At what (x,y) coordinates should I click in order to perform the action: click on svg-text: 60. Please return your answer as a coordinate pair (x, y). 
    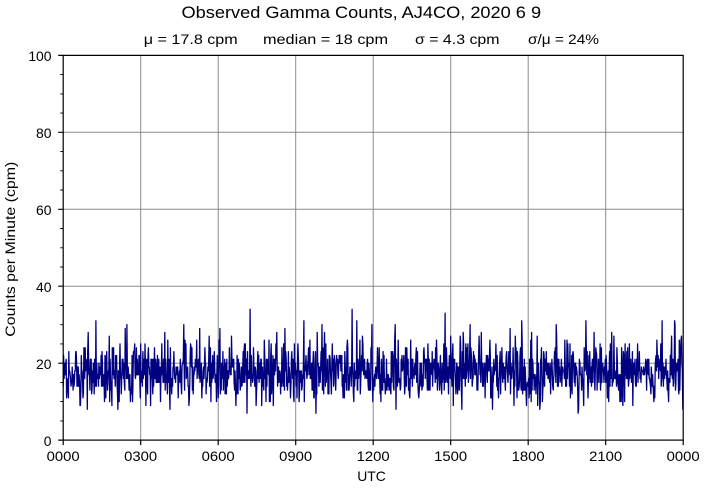
    Looking at the image, I should click on (44, 210).